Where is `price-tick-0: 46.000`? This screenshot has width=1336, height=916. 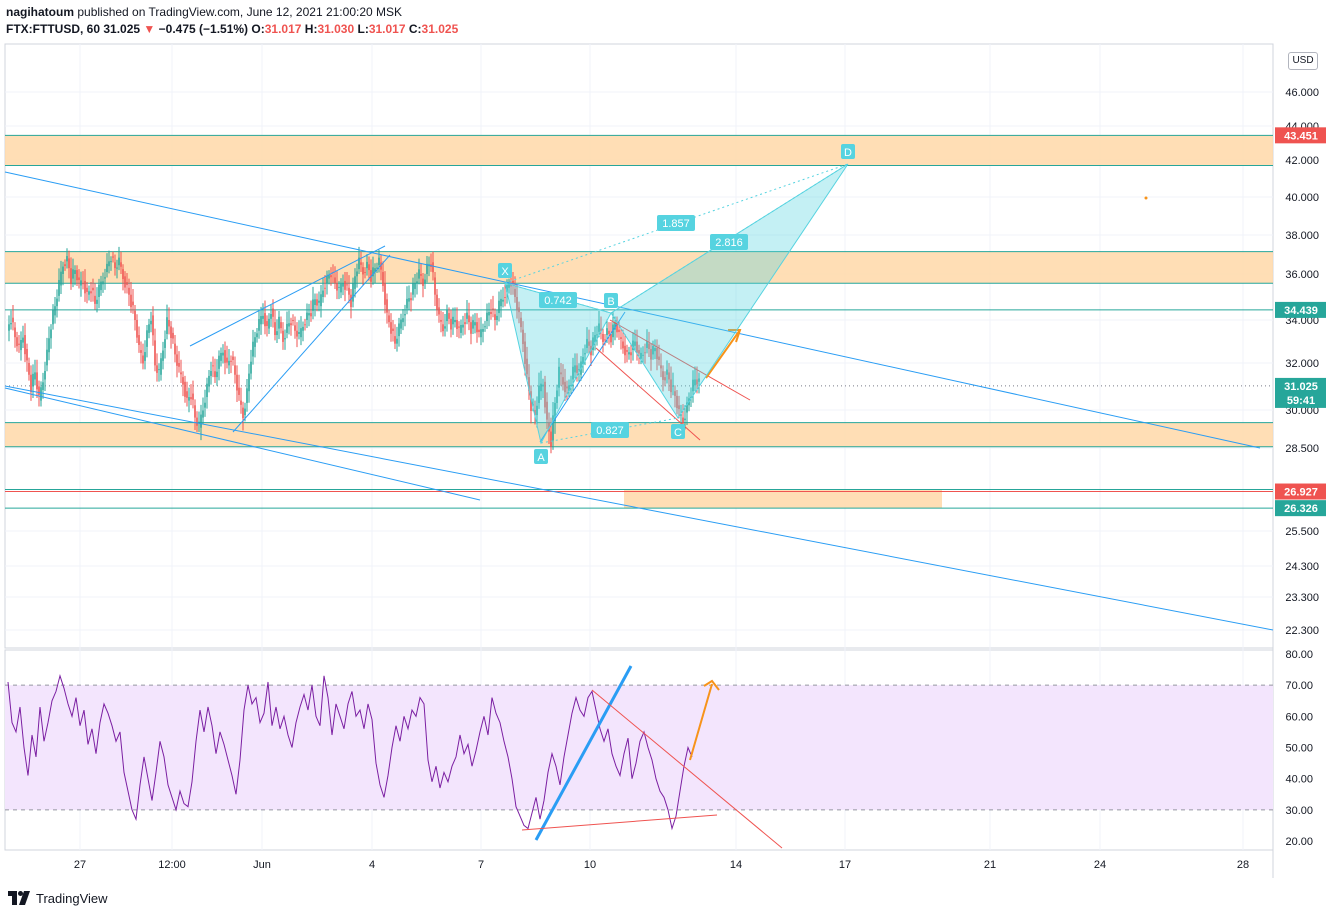 price-tick-0: 46.000 is located at coordinates (1302, 93).